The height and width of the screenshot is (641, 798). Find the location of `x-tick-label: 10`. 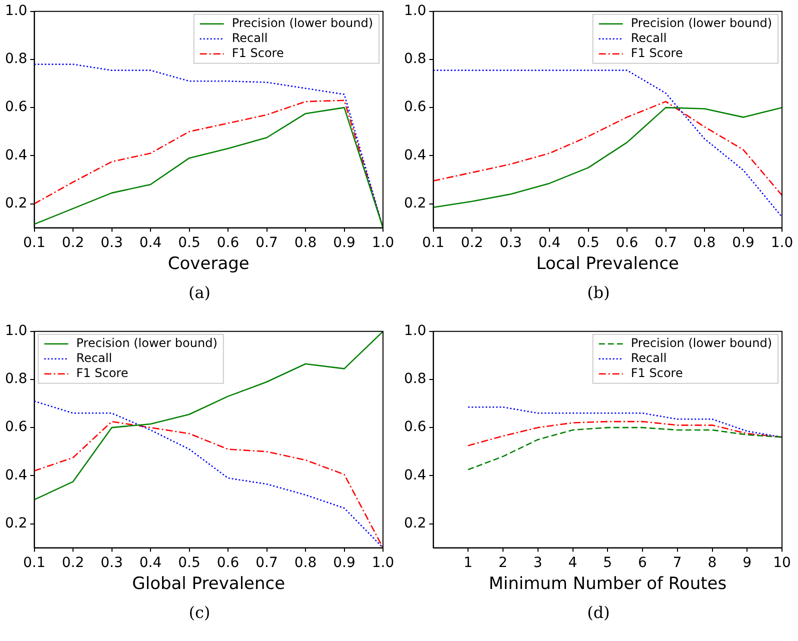

x-tick-label: 10 is located at coordinates (782, 562).